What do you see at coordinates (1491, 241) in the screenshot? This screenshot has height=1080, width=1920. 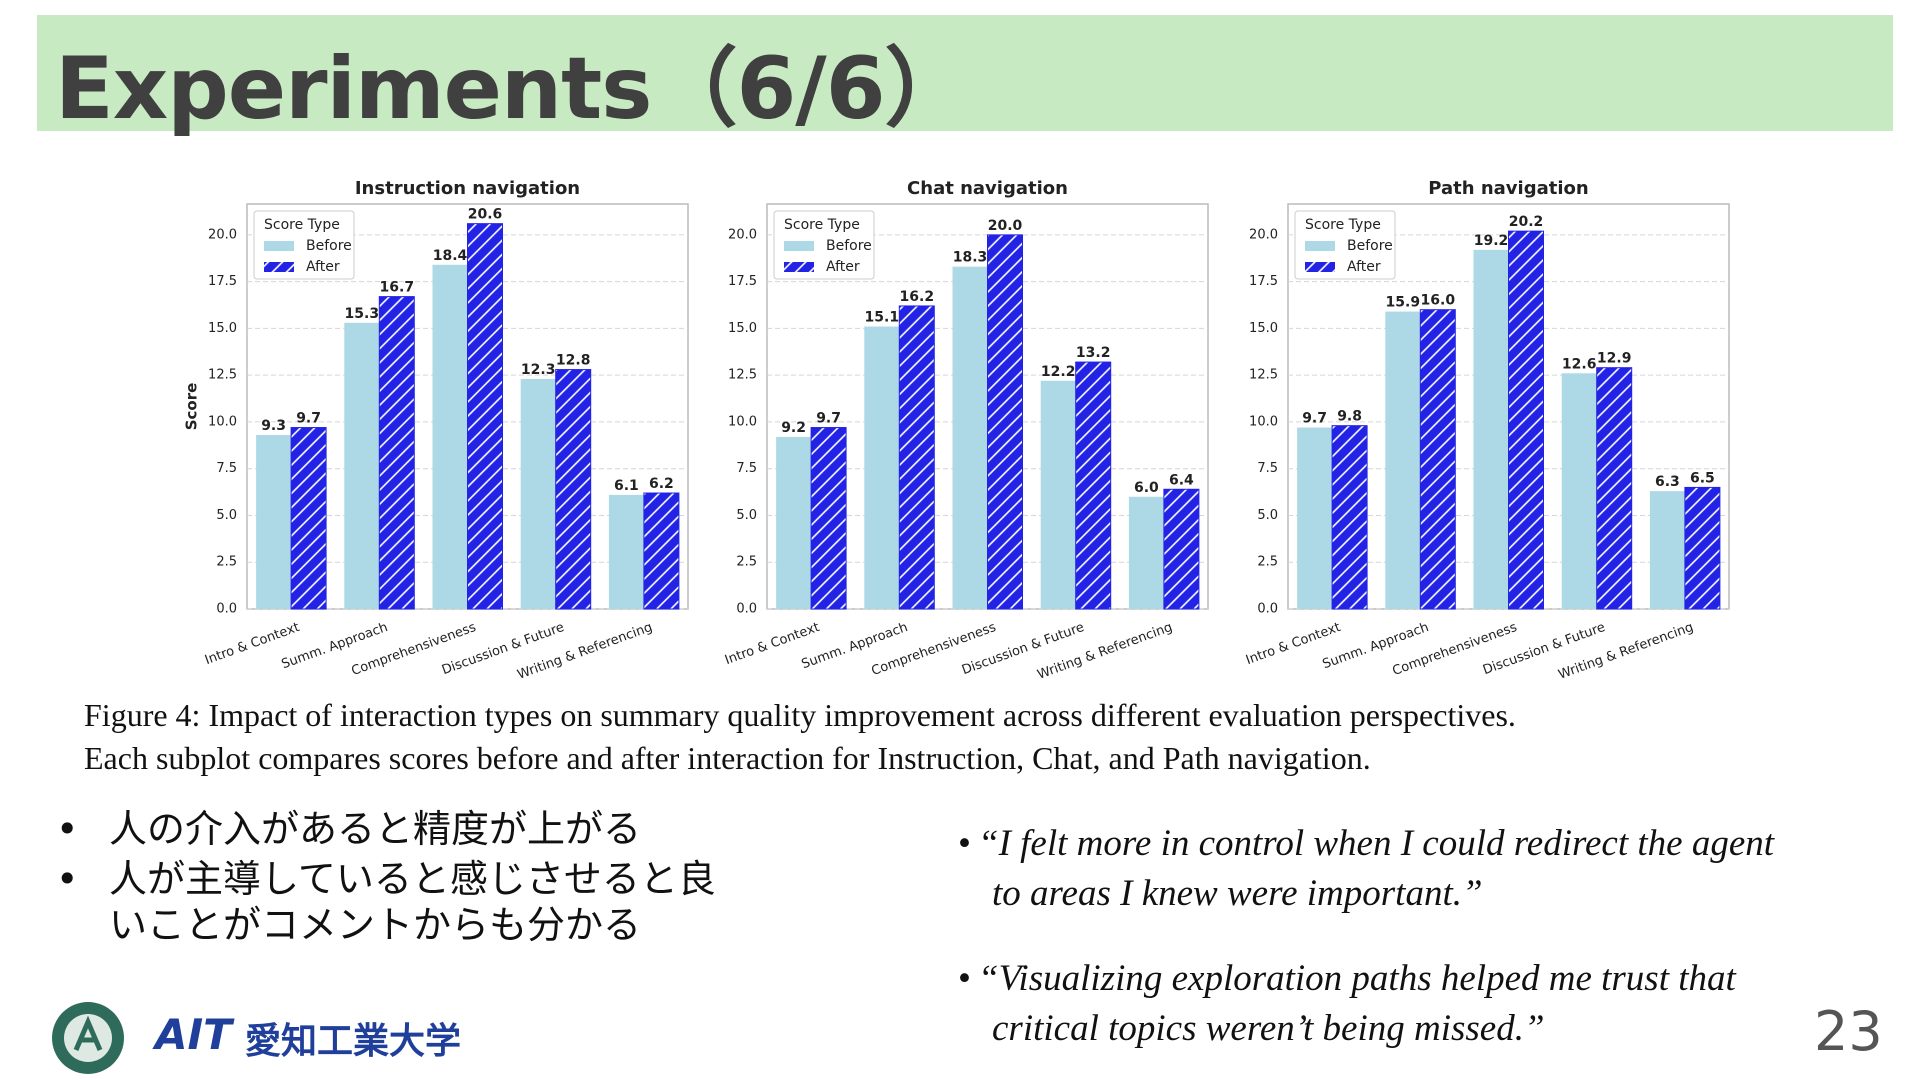 I see `value-label: 19.2` at bounding box center [1491, 241].